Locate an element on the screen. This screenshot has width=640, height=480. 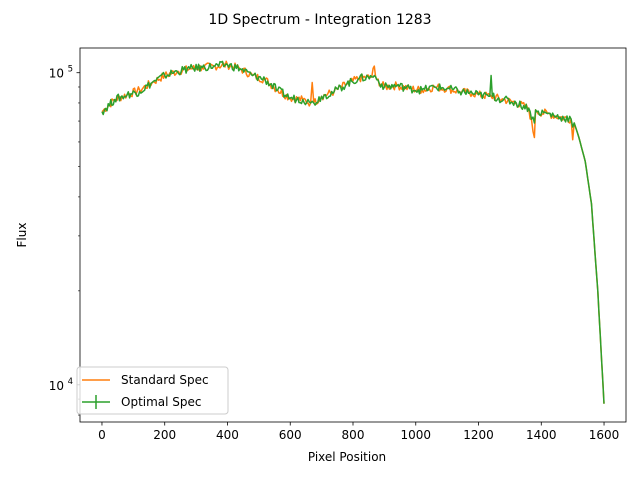
y-tick-exponent: 5 is located at coordinates (70, 70).